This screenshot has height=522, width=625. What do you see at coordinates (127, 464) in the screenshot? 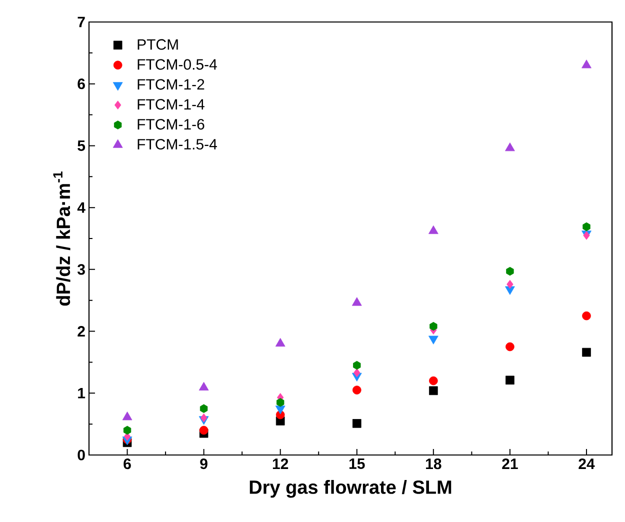
I see `x-tick-label: 6` at bounding box center [127, 464].